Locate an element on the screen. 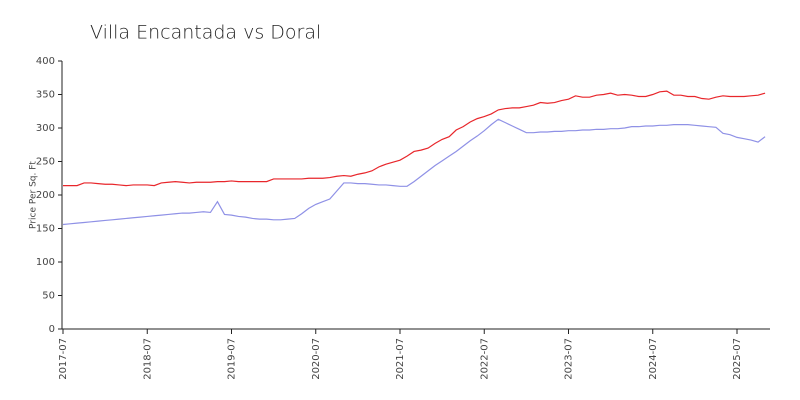 The width and height of the screenshot is (800, 400). y-tick-label: 0 is located at coordinates (52, 329).